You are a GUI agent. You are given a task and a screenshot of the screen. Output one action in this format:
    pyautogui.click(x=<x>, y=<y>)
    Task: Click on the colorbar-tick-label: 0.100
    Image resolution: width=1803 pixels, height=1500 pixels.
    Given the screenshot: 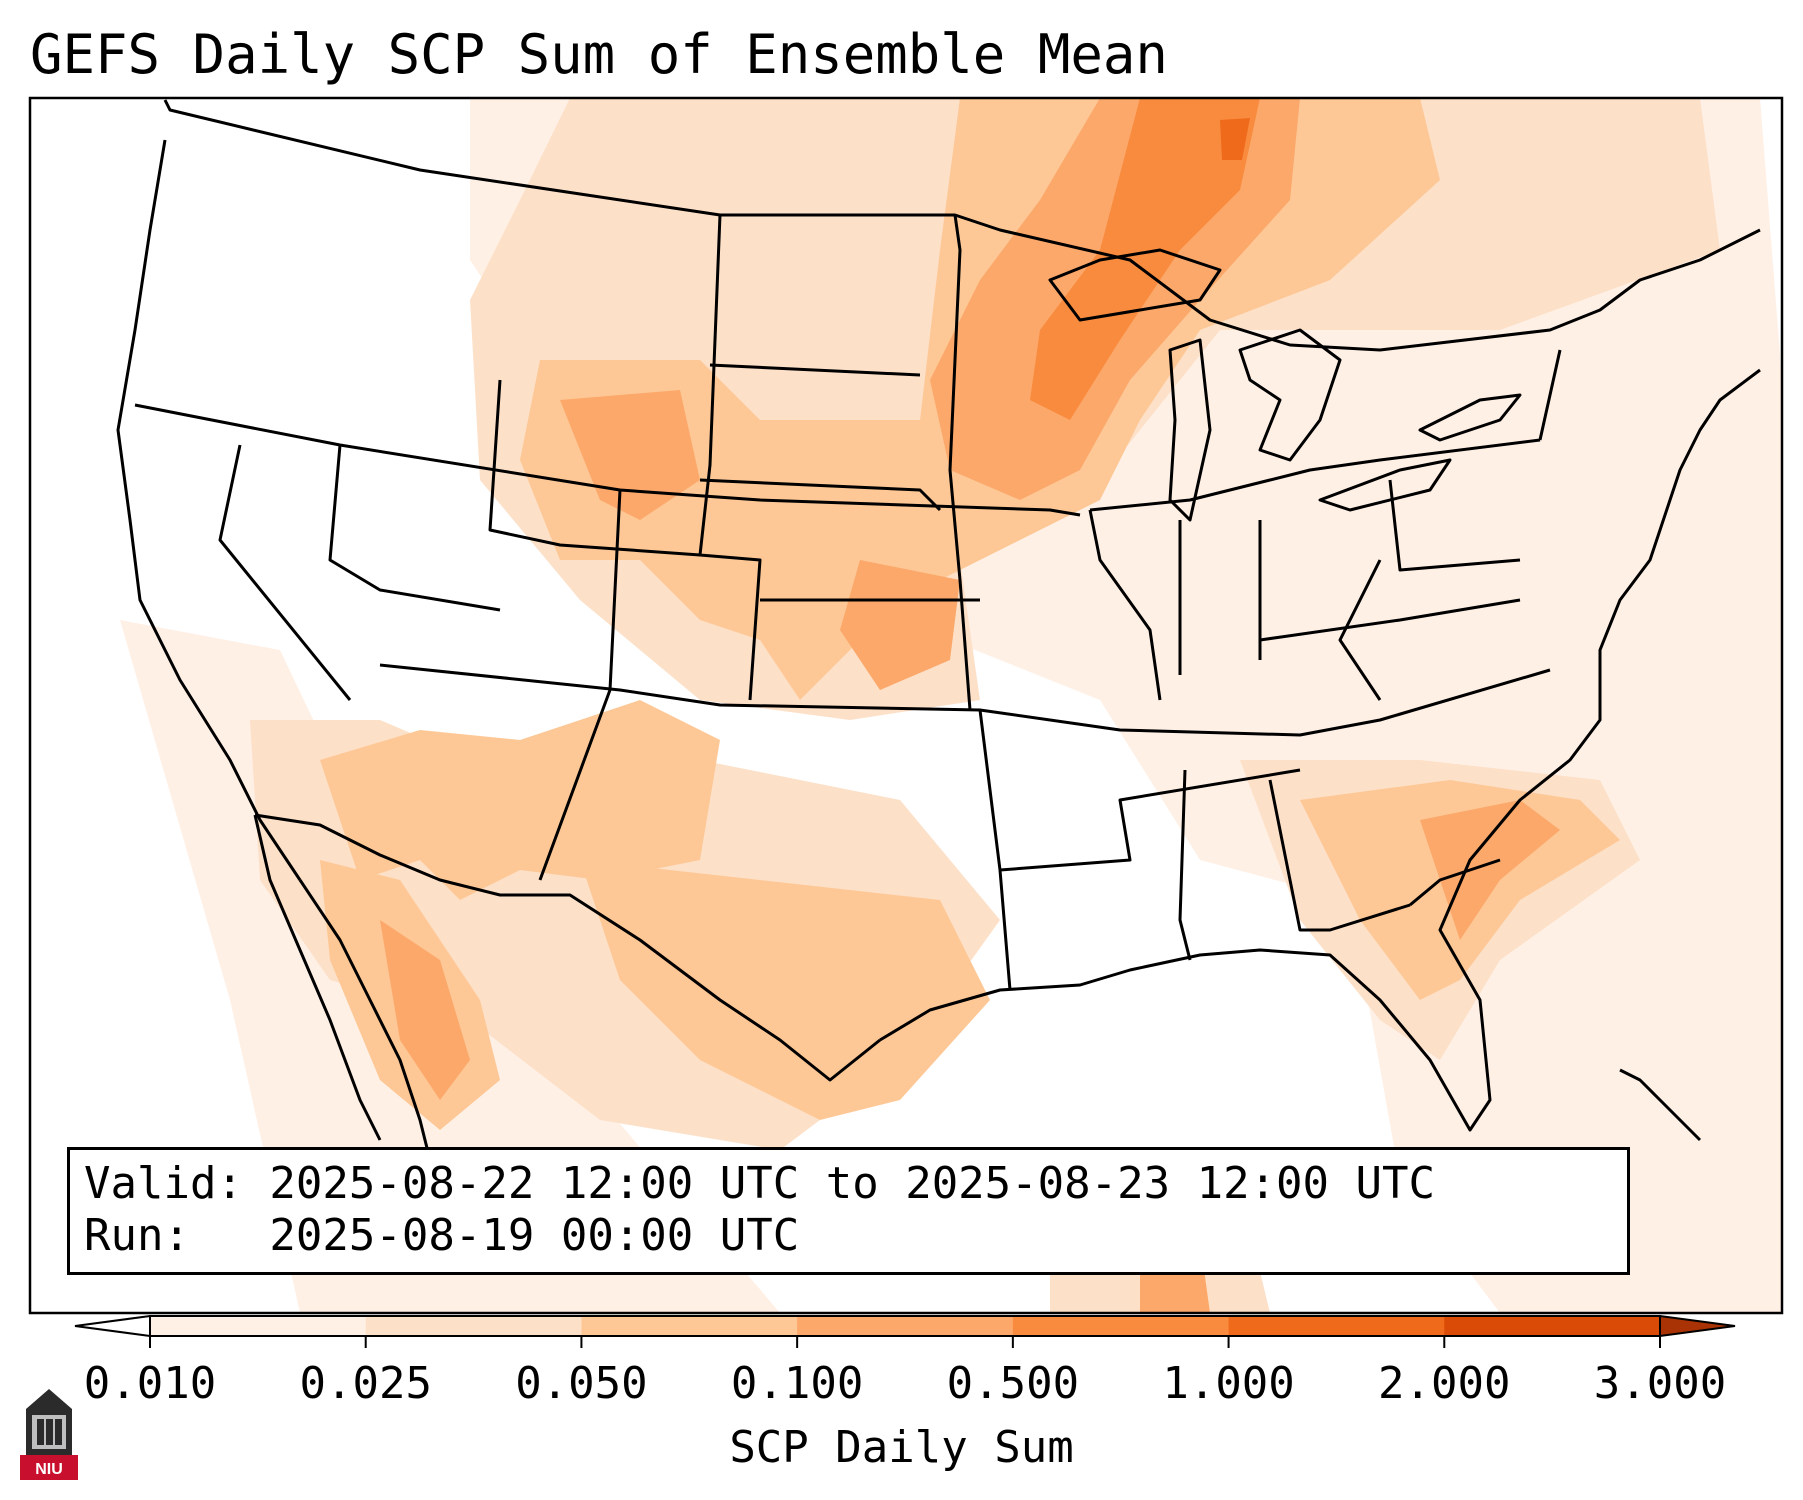 What is the action you would take?
    pyautogui.click(x=797, y=1383)
    